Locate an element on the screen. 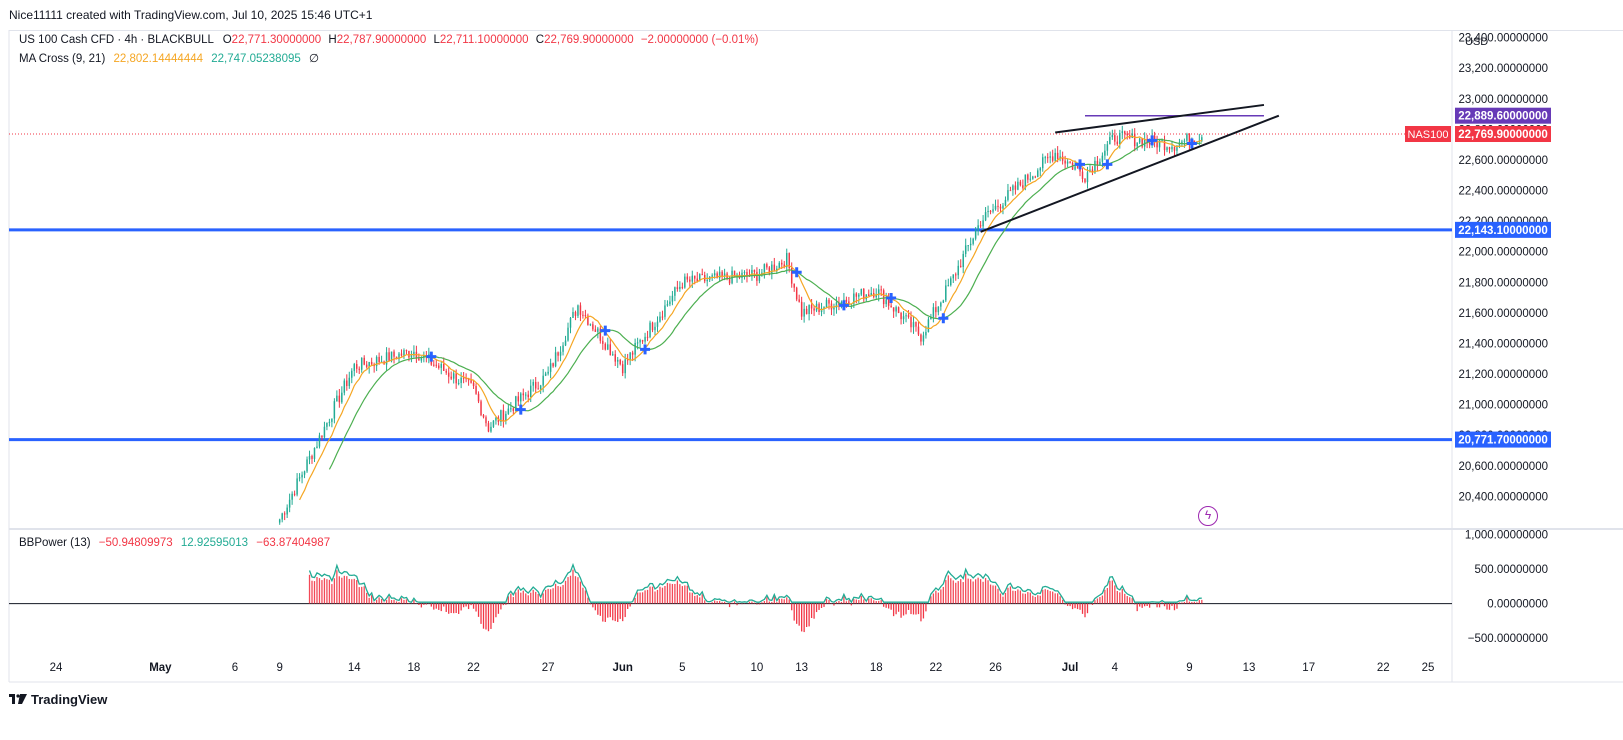 The height and width of the screenshot is (740, 1623). low-label: L is located at coordinates (436, 40).